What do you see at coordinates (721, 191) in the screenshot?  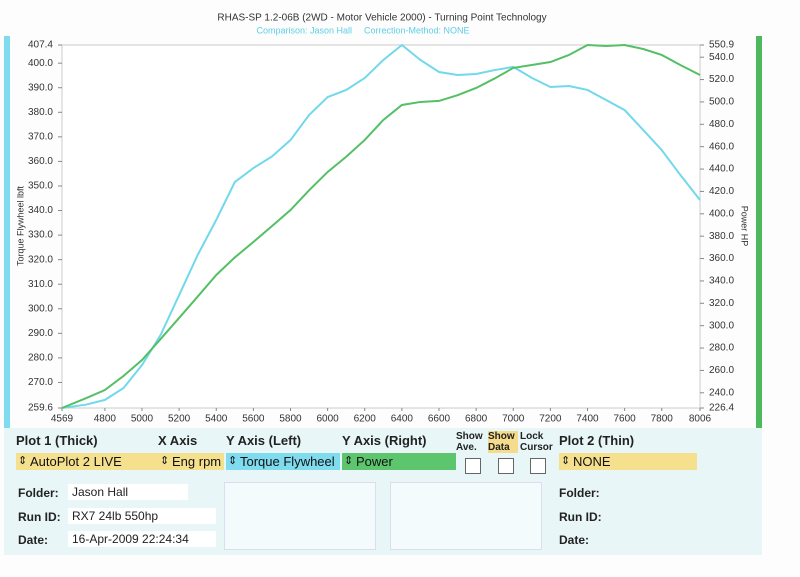 I see `y2-tick-label: 420.0` at bounding box center [721, 191].